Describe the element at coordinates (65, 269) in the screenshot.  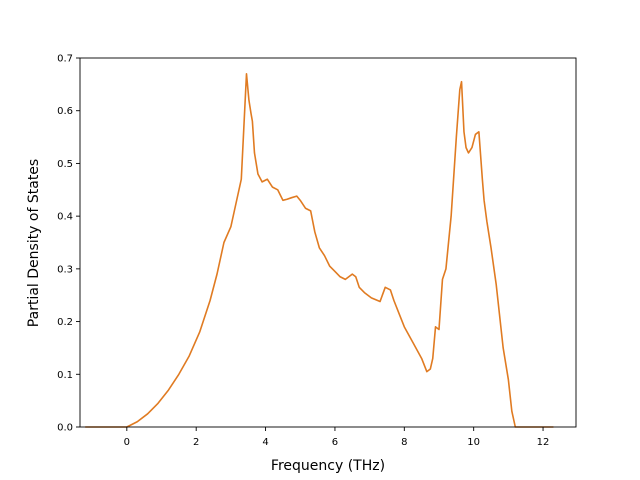
I see `y-tick-label: 0.3` at that location.